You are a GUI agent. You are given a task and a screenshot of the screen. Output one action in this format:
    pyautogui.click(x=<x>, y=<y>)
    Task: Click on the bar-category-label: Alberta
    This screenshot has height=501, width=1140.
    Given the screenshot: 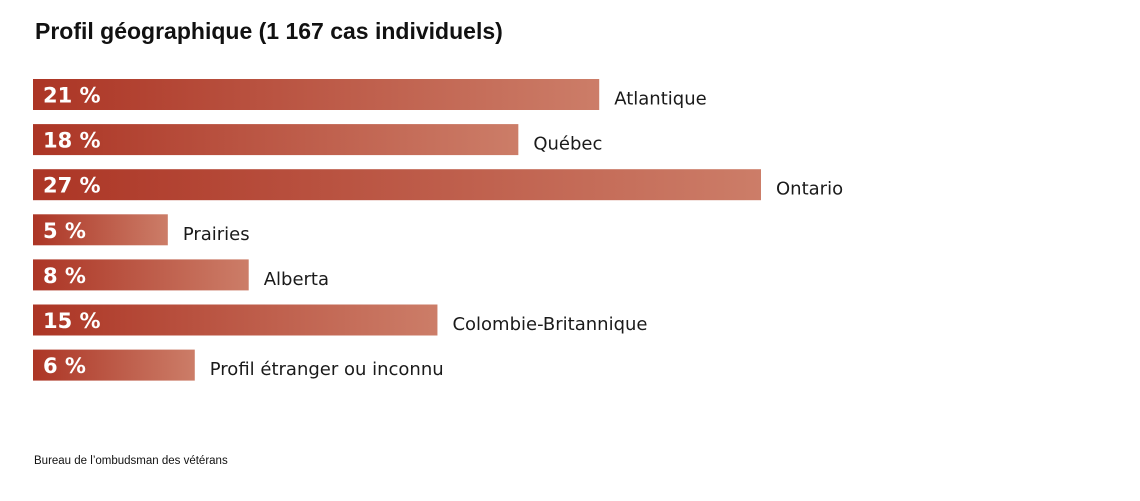 What is the action you would take?
    pyautogui.click(x=296, y=279)
    